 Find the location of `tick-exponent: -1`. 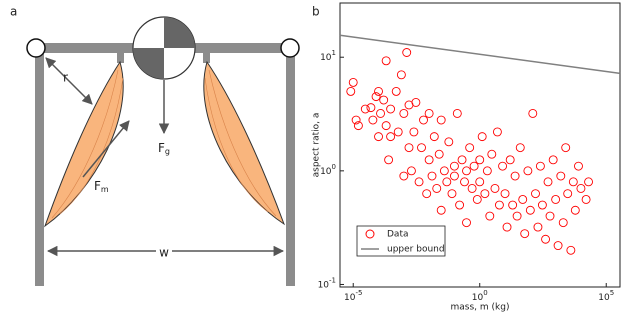

tick-exponent: -1 is located at coordinates (332, 280).